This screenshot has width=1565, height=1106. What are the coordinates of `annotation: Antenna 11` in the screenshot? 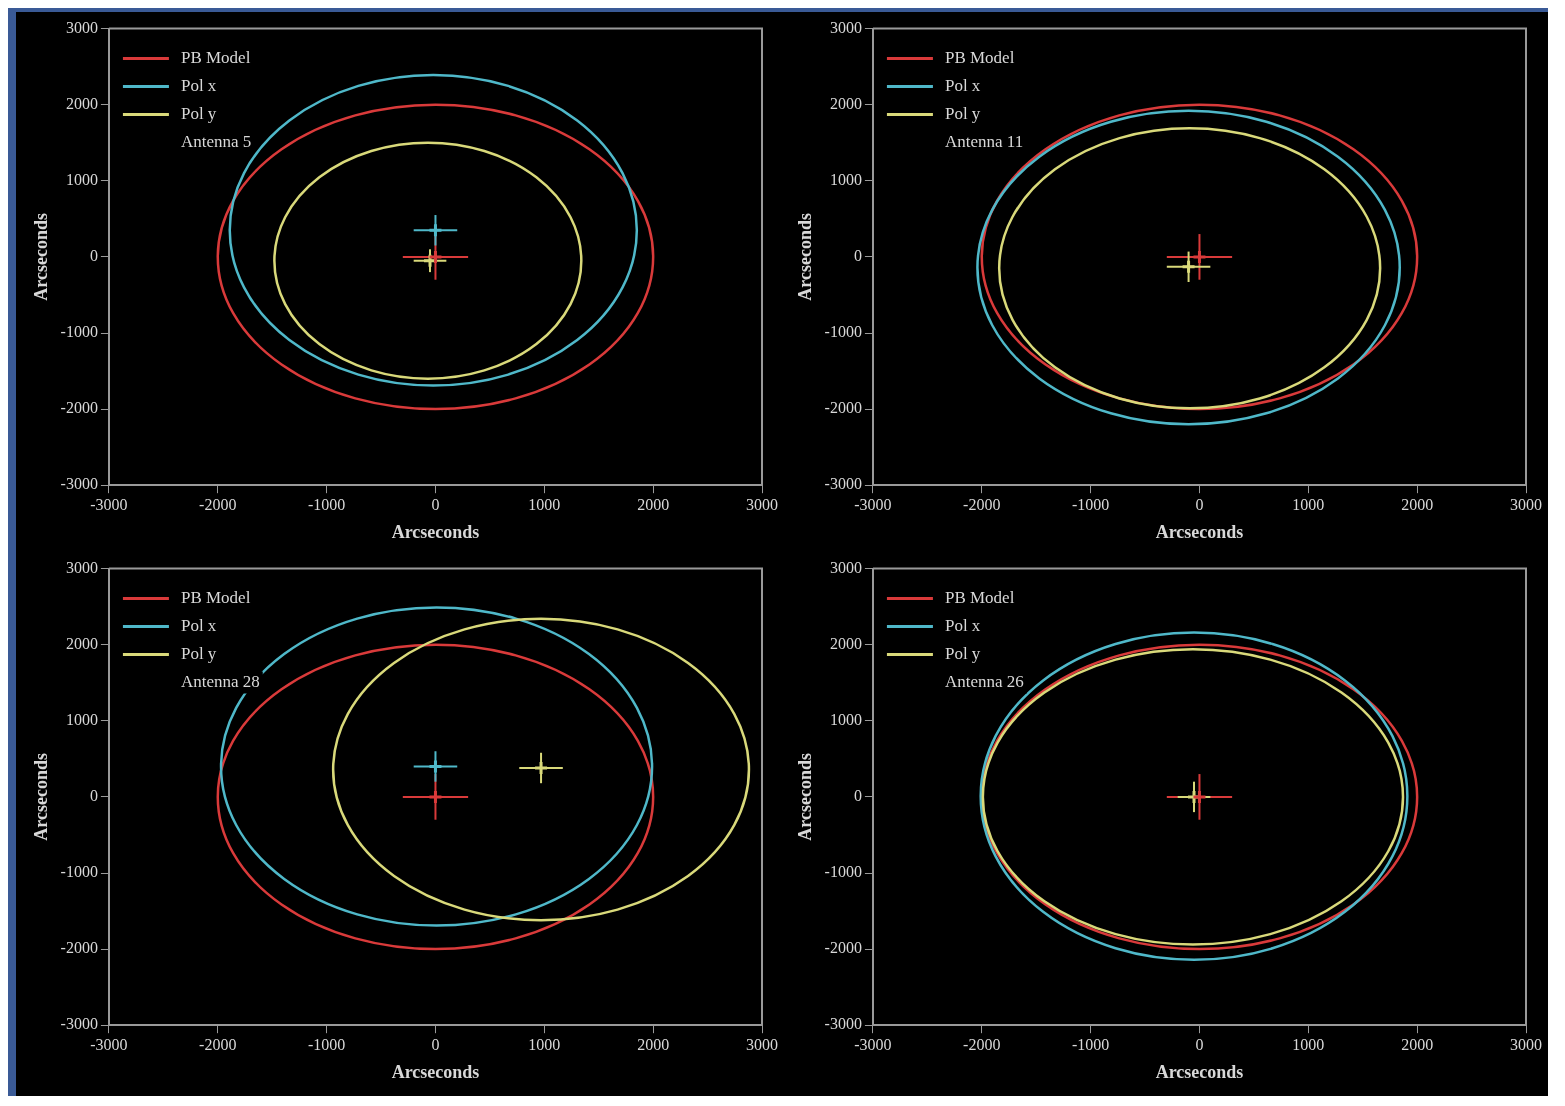 It's located at (984, 142).